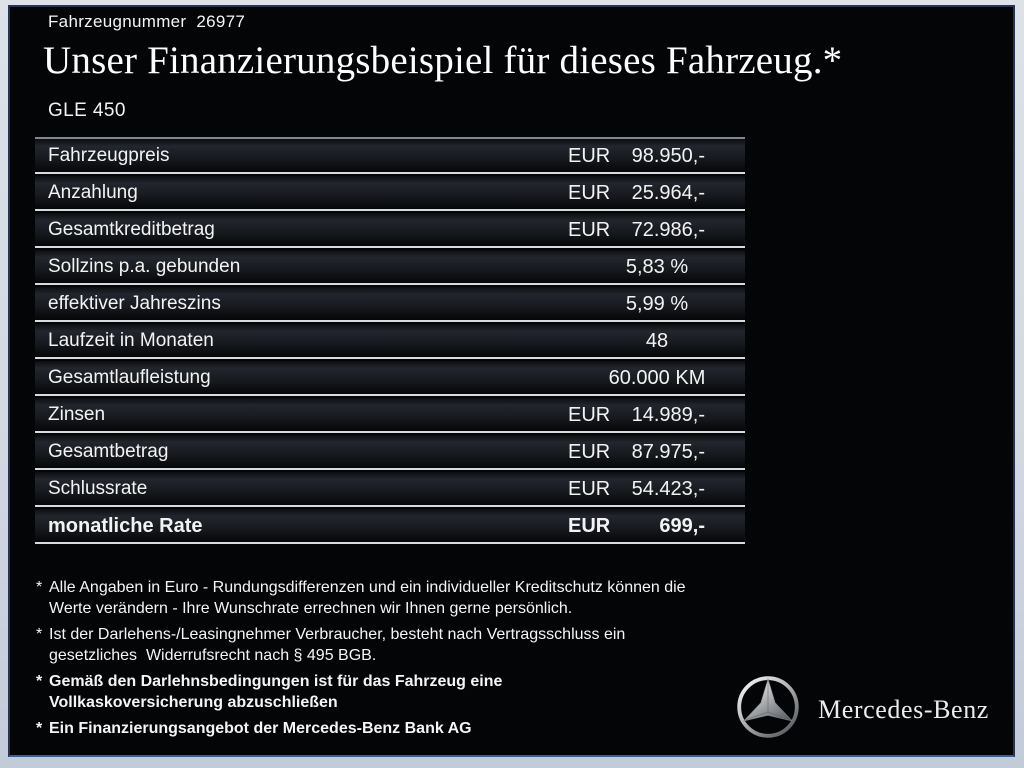  I want to click on table-row: Anzahlung EUR 25.964,-, so click(390, 193).